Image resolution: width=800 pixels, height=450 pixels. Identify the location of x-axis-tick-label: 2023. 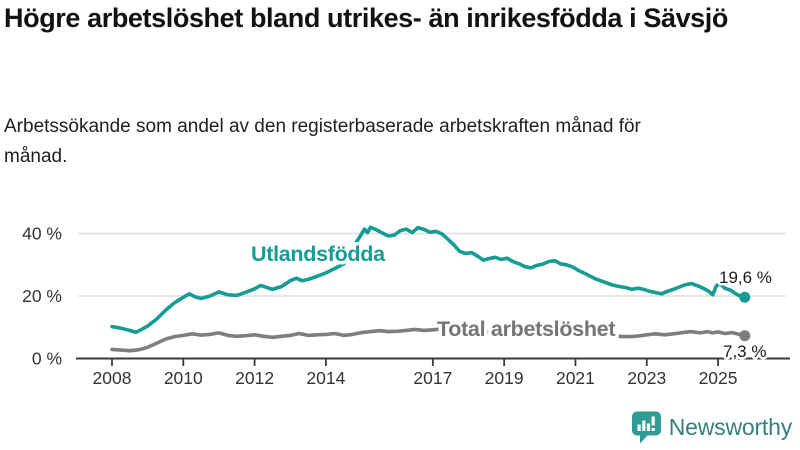
(646, 378).